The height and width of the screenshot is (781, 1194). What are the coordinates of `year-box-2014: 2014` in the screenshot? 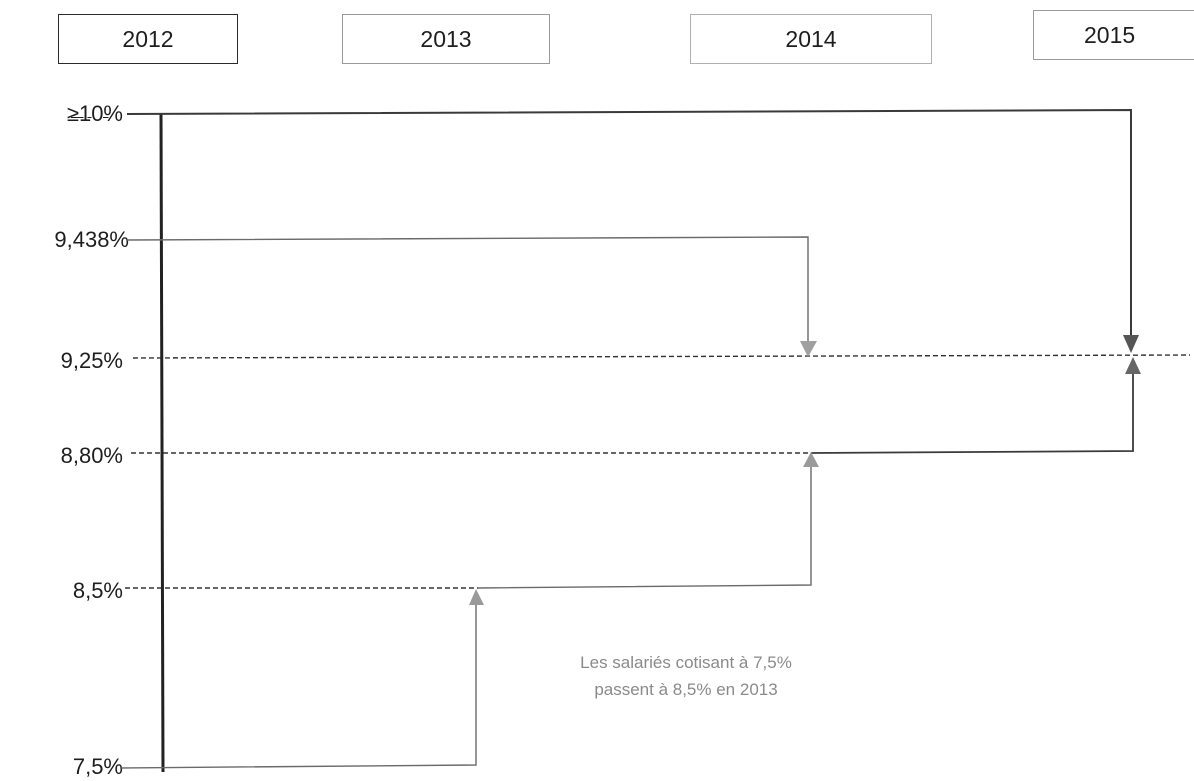 It's located at (811, 39).